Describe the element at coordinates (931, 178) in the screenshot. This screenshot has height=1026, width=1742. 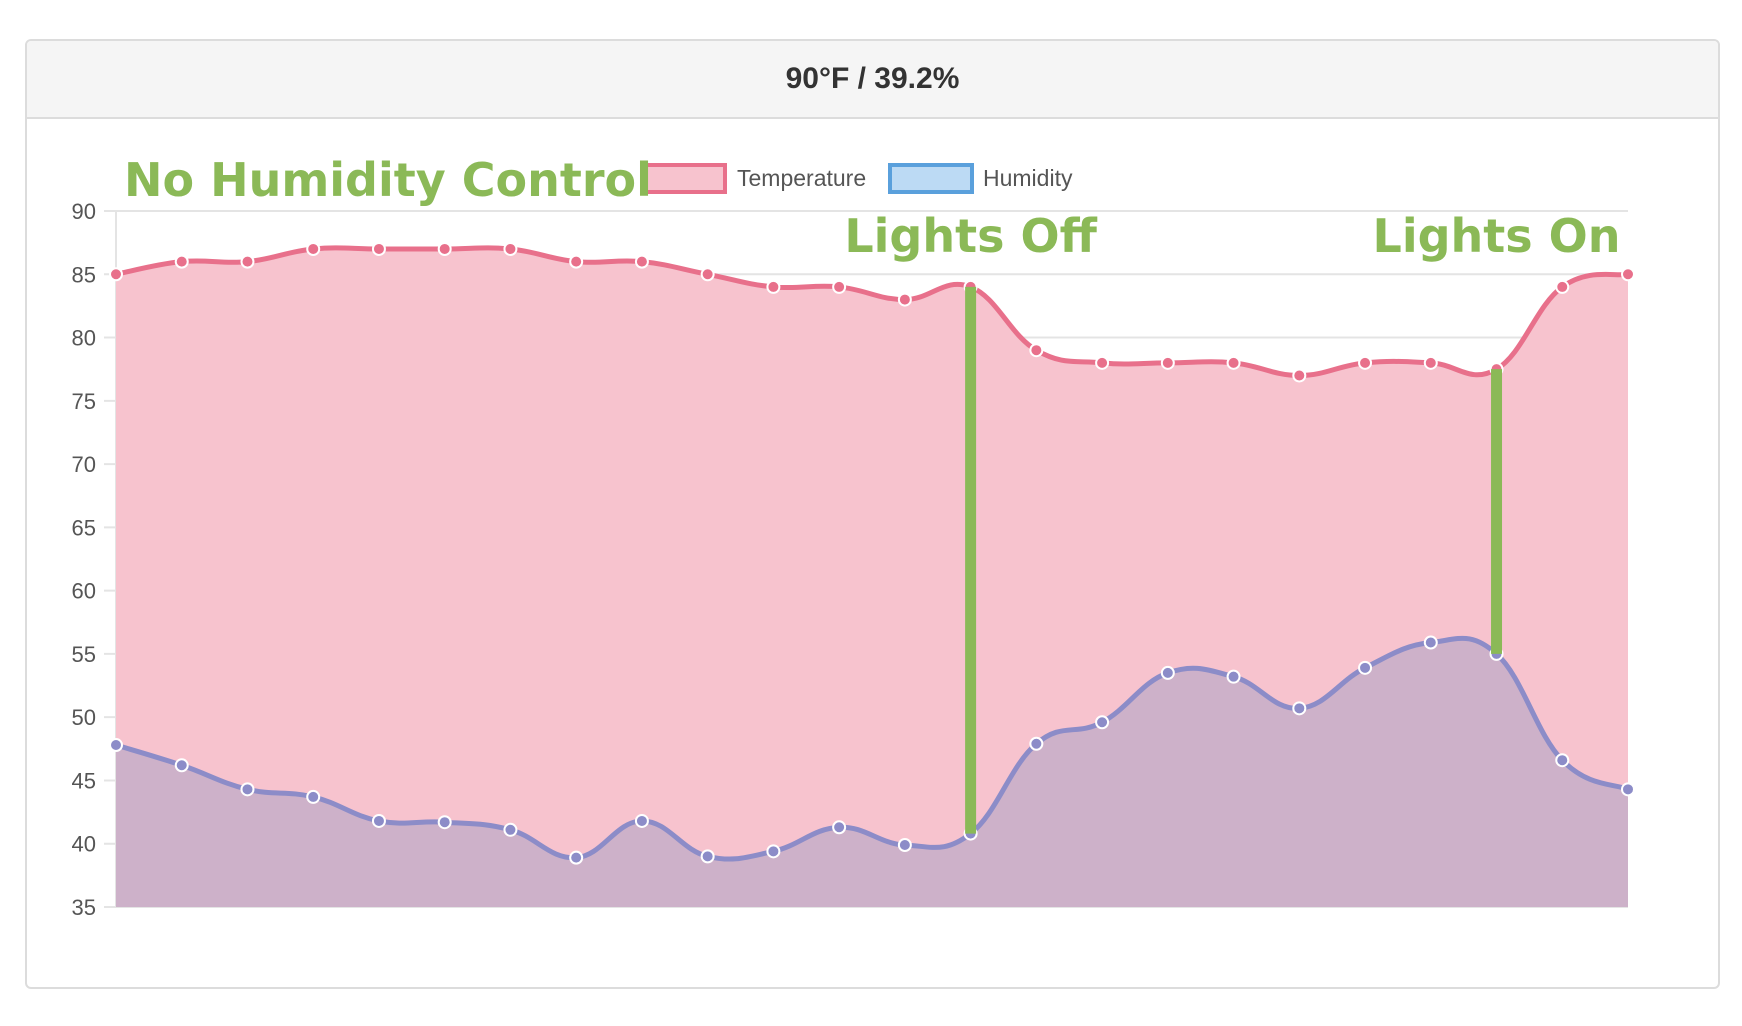
I see `legend-humidity-swatch` at that location.